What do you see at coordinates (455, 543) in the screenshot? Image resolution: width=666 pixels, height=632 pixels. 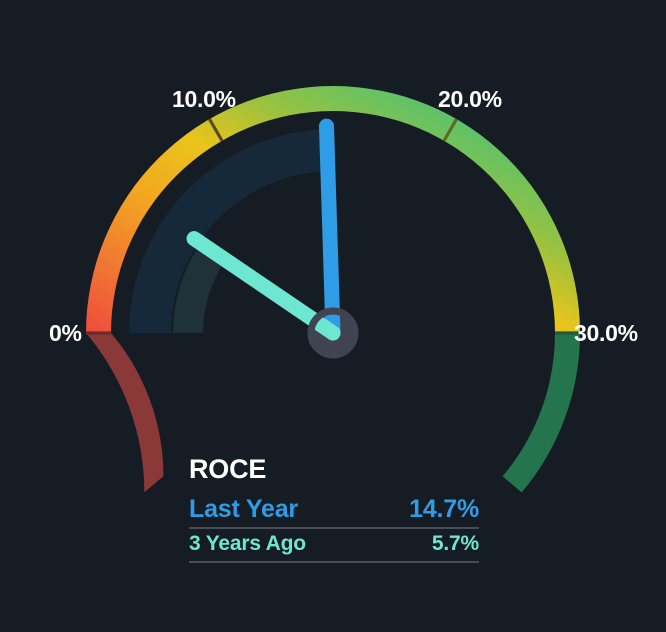 I see `legend-value-three-years-ago: 5.7%` at bounding box center [455, 543].